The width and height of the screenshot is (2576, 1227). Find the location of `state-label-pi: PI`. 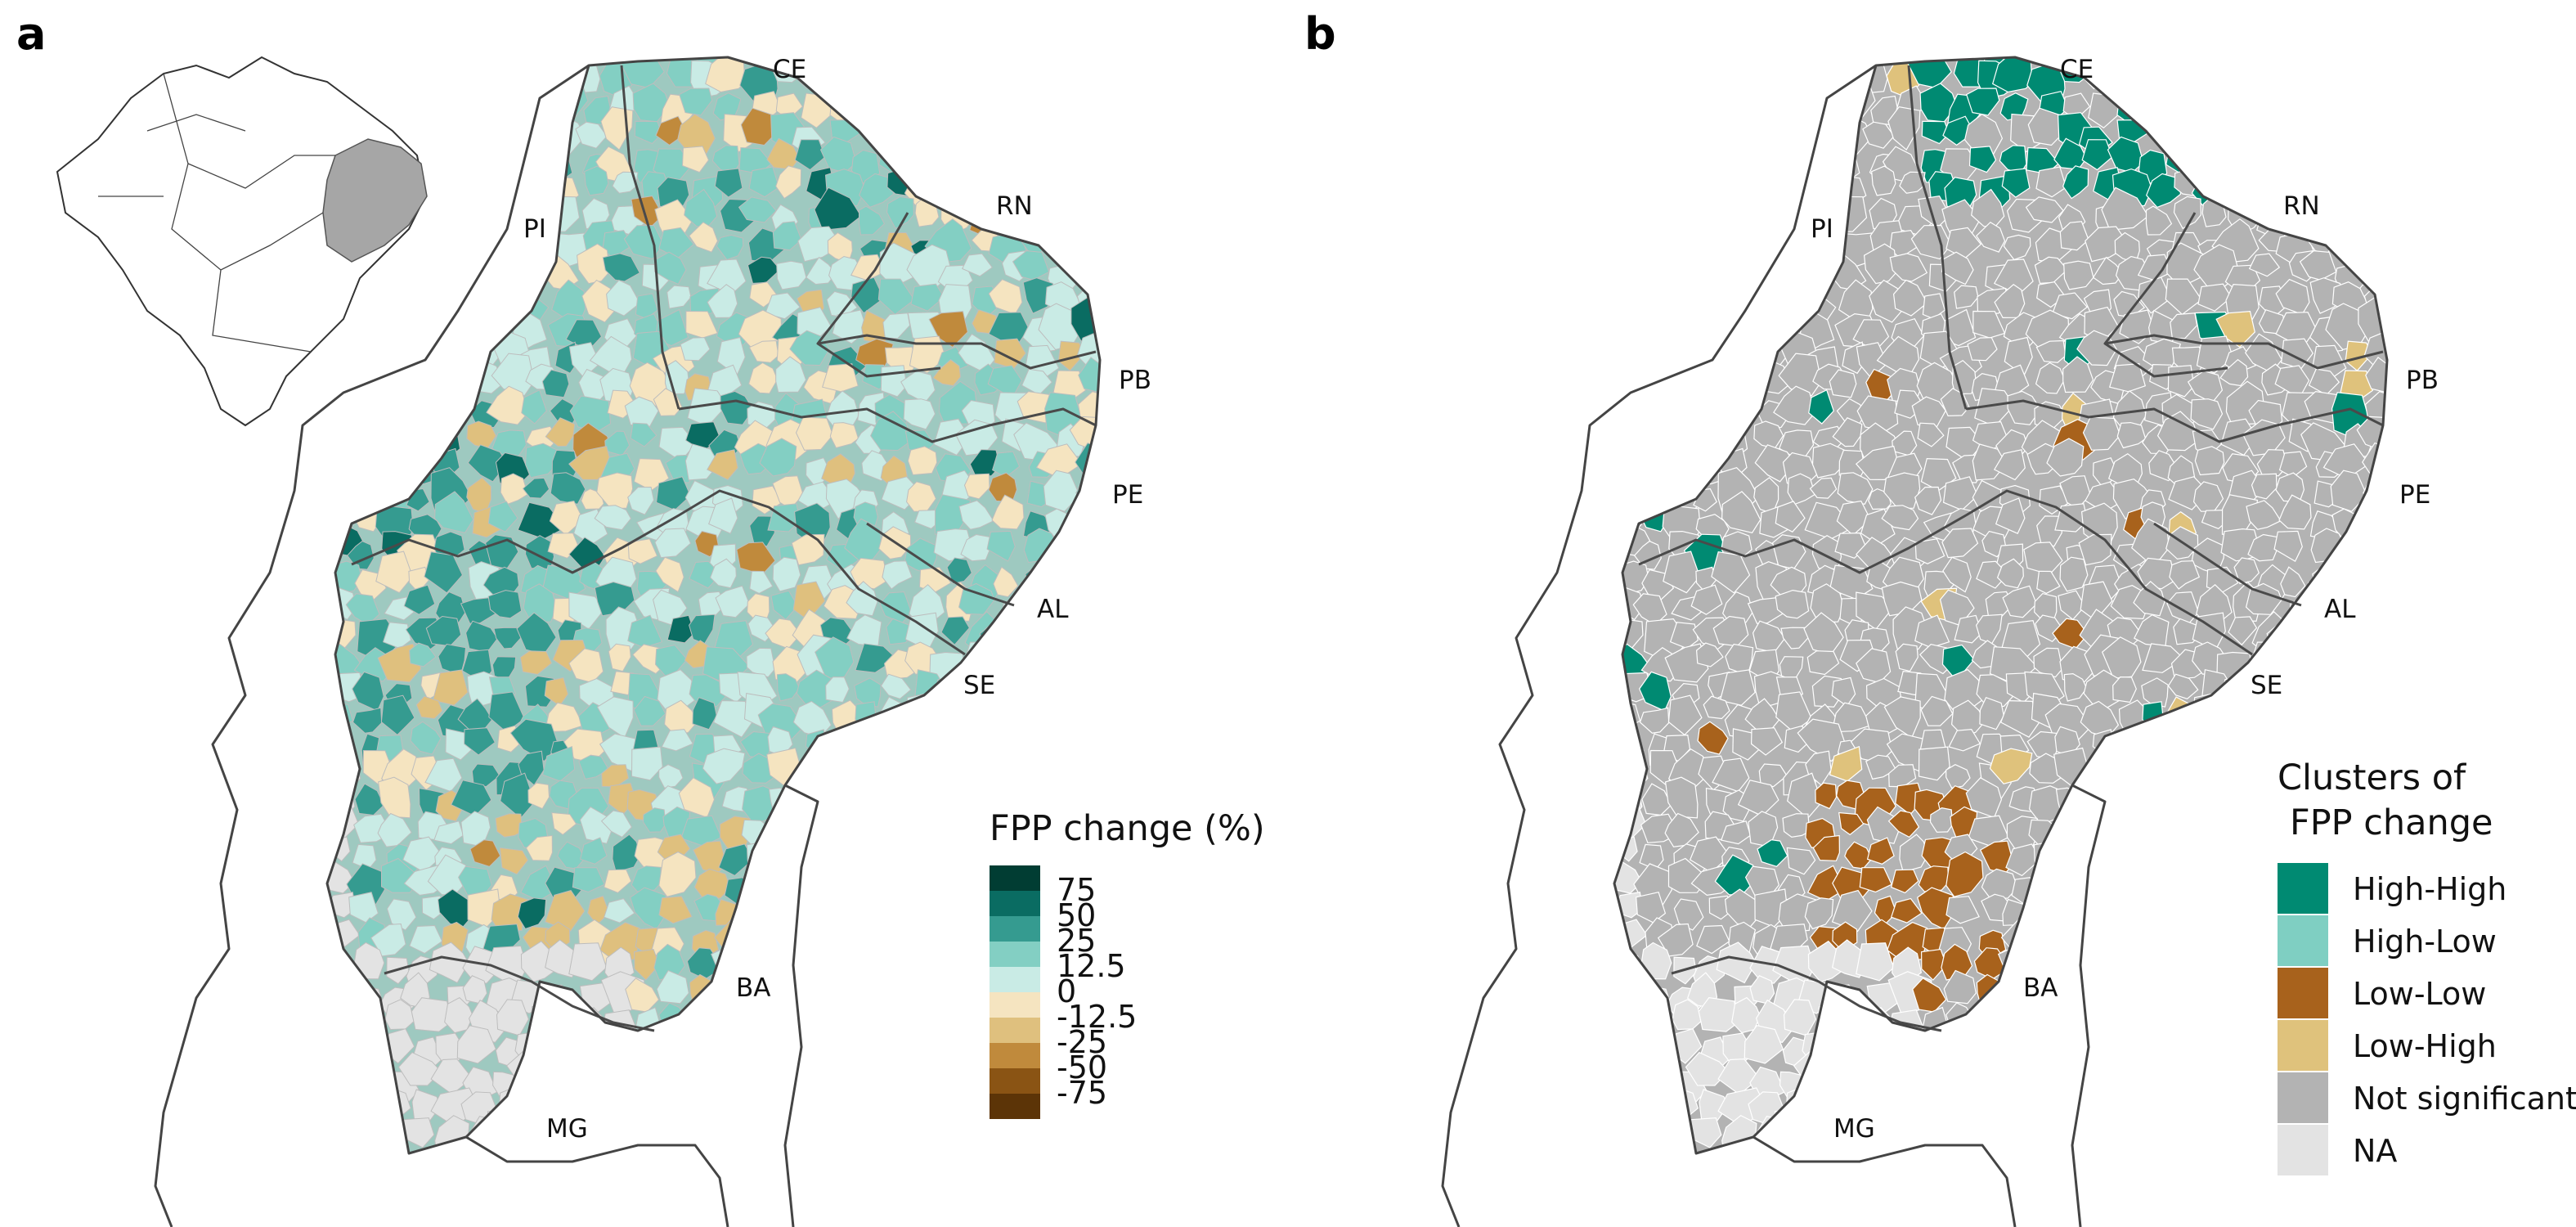

state-label-pi: PI is located at coordinates (534, 229).